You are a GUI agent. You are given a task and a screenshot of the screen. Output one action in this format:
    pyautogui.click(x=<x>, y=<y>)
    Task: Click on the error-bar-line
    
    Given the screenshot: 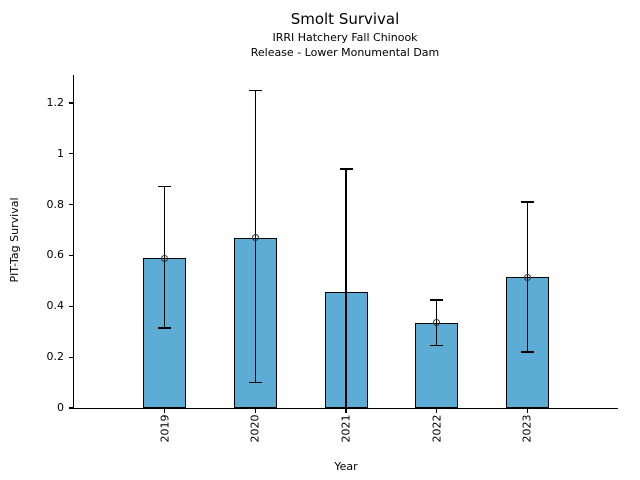 What is the action you would take?
    pyautogui.click(x=346, y=288)
    